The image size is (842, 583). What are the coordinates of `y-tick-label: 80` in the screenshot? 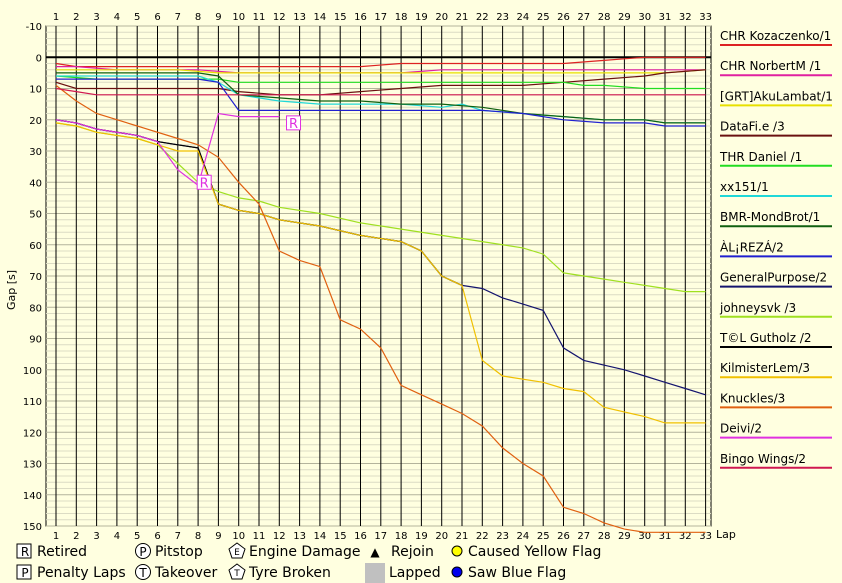 It's located at (35, 308).